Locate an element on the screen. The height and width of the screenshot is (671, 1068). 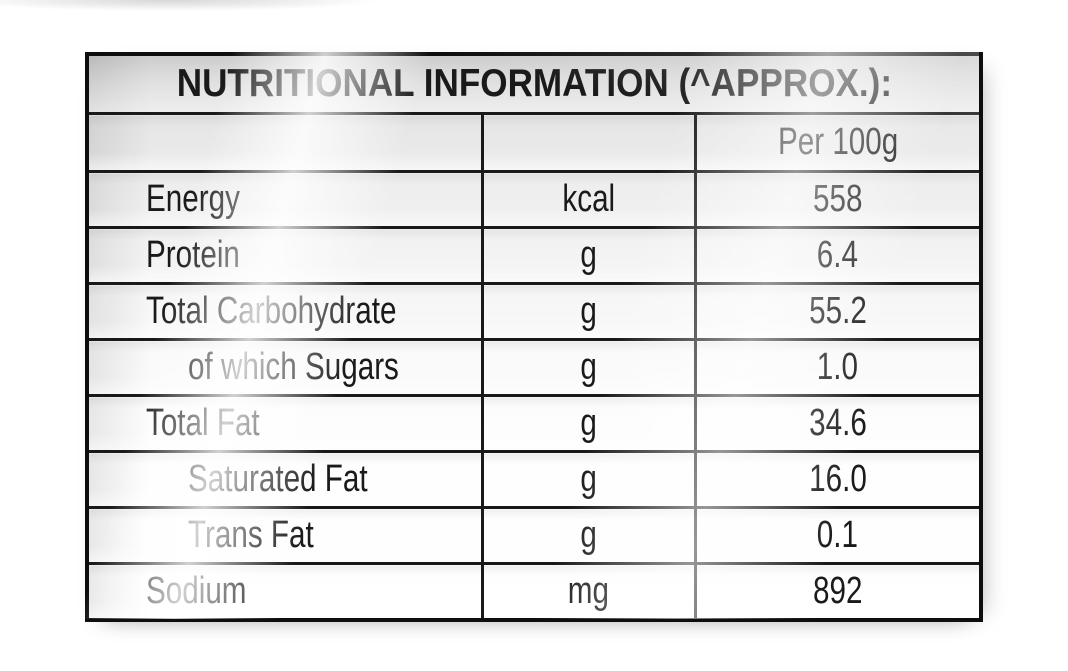
nutrient-name: Protein is located at coordinates (193, 255).